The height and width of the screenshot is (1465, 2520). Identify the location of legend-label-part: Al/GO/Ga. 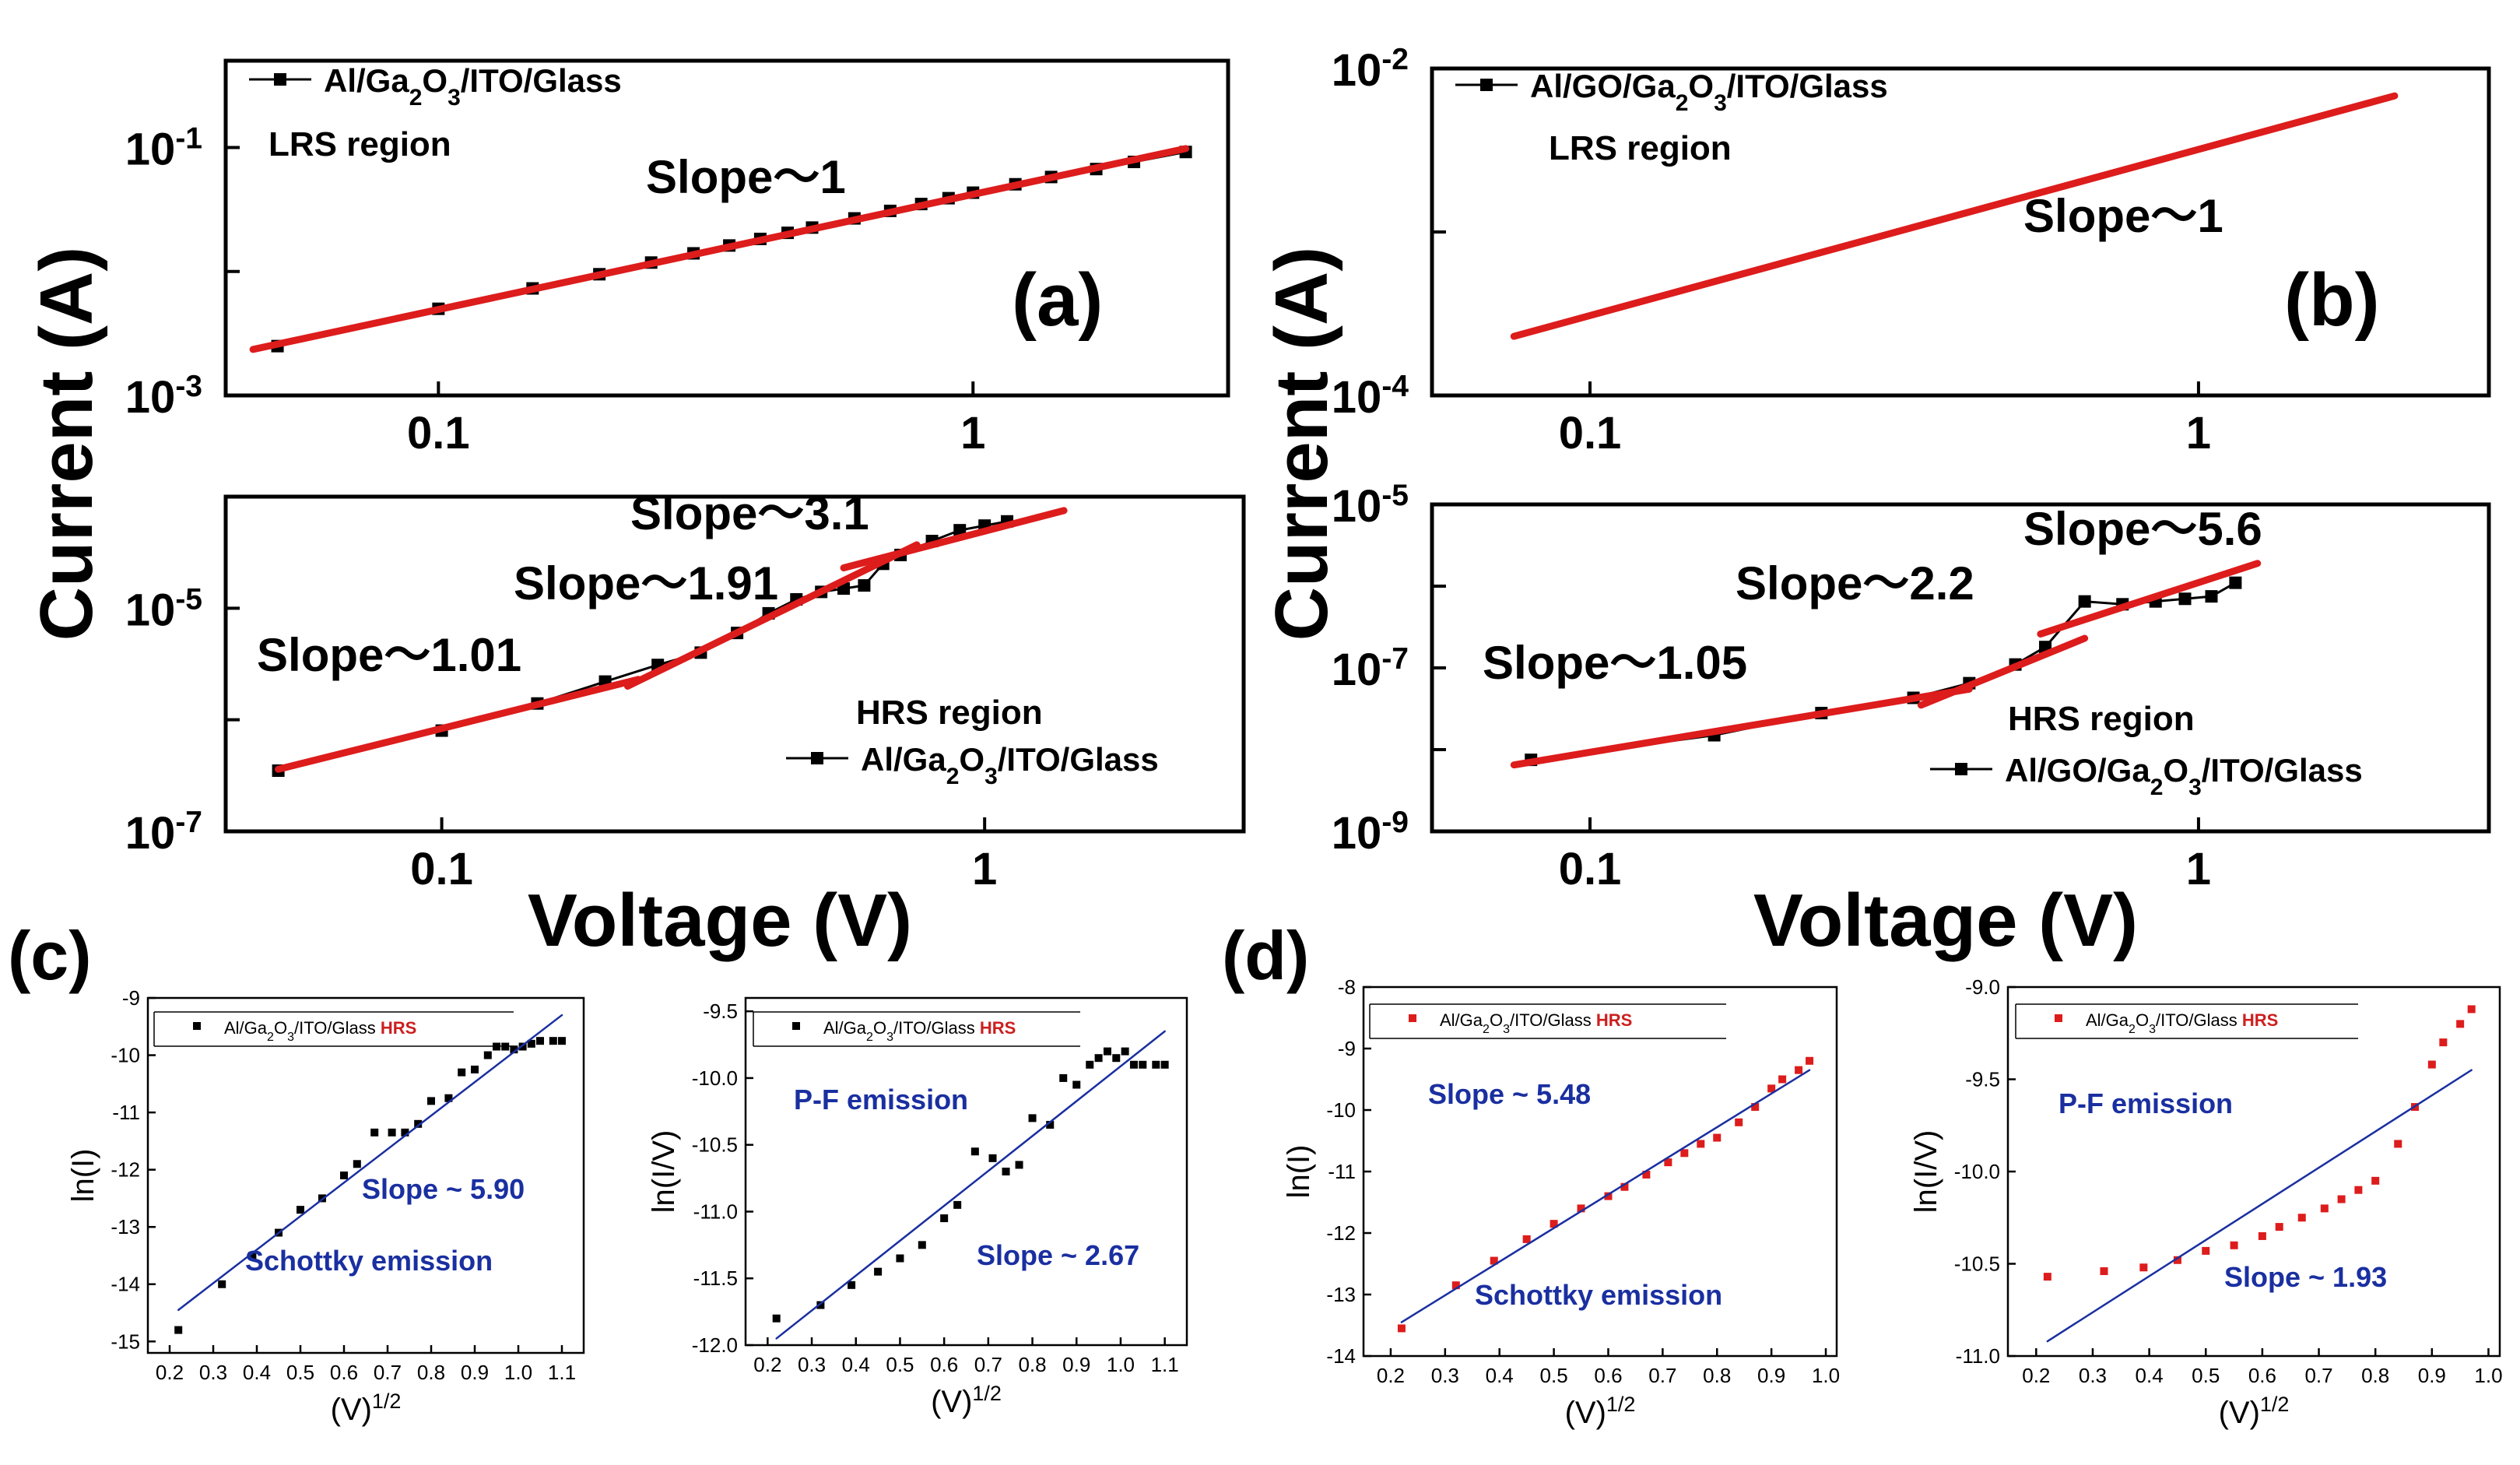
(1603, 86).